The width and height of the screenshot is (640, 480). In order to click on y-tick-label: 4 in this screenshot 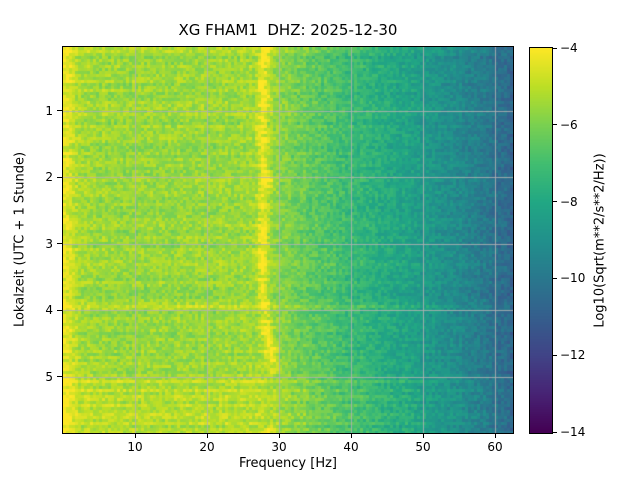, I will do `click(49, 310)`.